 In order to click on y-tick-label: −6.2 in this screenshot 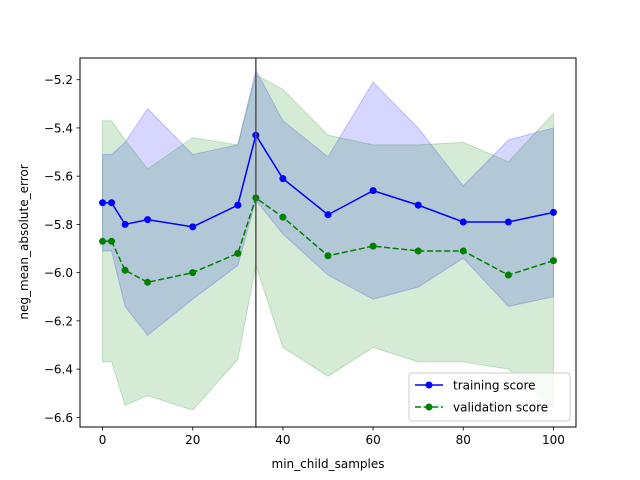, I will do `click(58, 321)`.